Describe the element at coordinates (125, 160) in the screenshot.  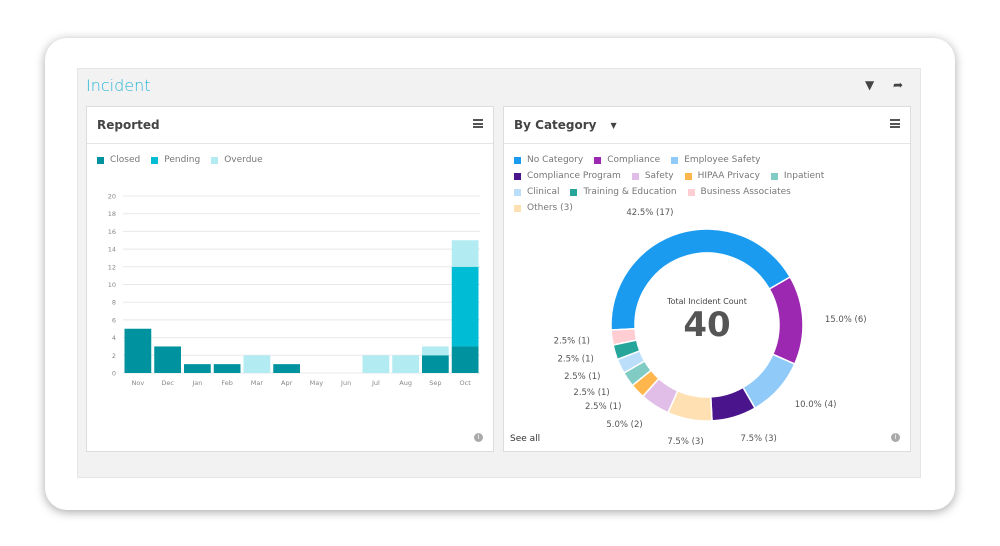
I see `legend-label: Closed` at that location.